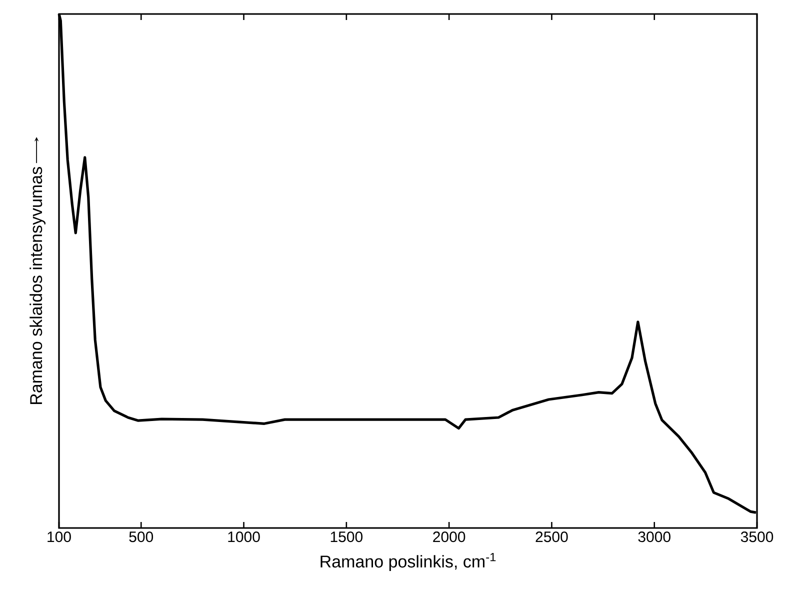 The image size is (788, 615). What do you see at coordinates (654, 537) in the screenshot?
I see `x-tick-label: 3000` at bounding box center [654, 537].